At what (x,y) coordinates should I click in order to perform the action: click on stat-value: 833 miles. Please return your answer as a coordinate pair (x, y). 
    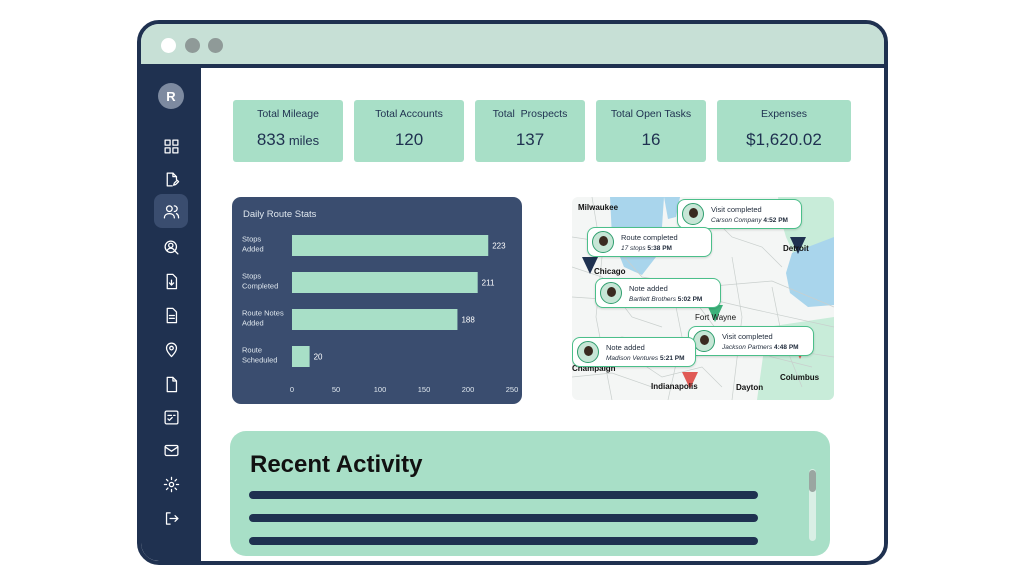
    Looking at the image, I should click on (288, 140).